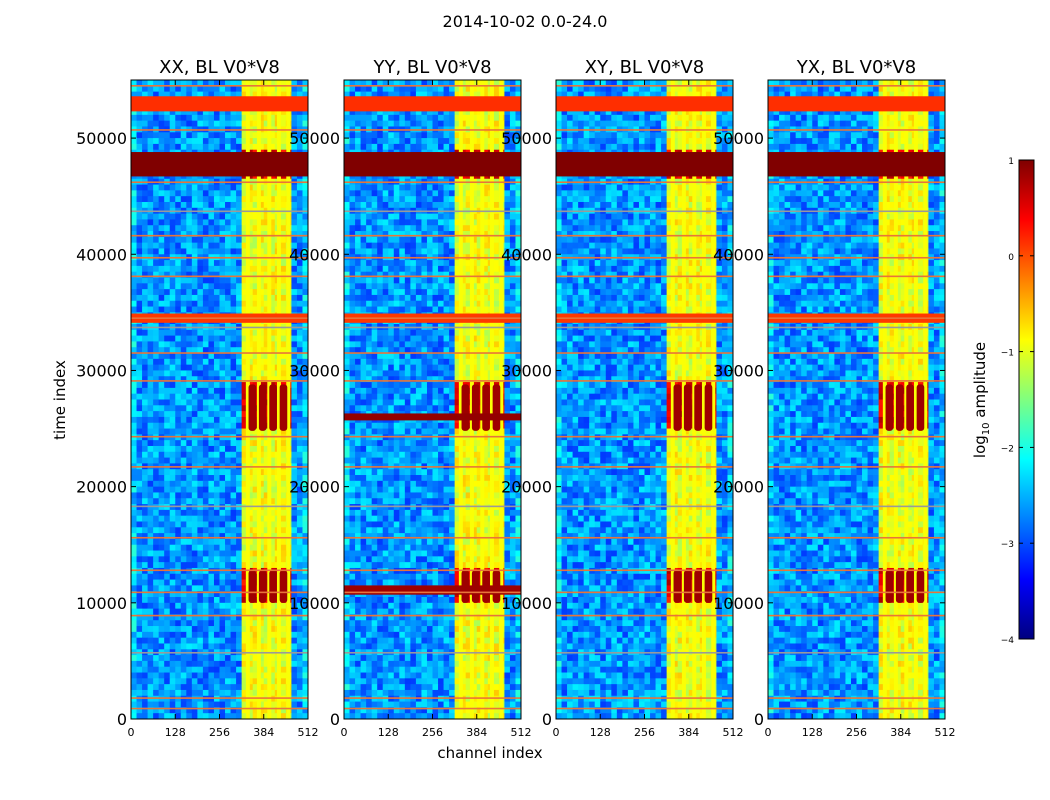 Image resolution: width=1050 pixels, height=800 pixels. Describe the element at coordinates (1007, 354) in the screenshot. I see `colorbar-tick-label: −1` at that location.